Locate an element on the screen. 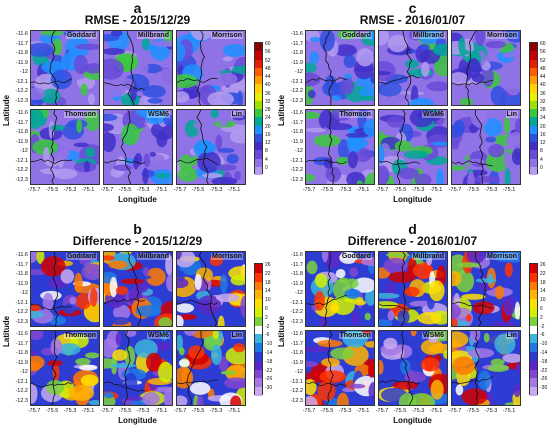 The width and height of the screenshot is (550, 442). y-tick-label: -12.3 is located at coordinates (296, 321).